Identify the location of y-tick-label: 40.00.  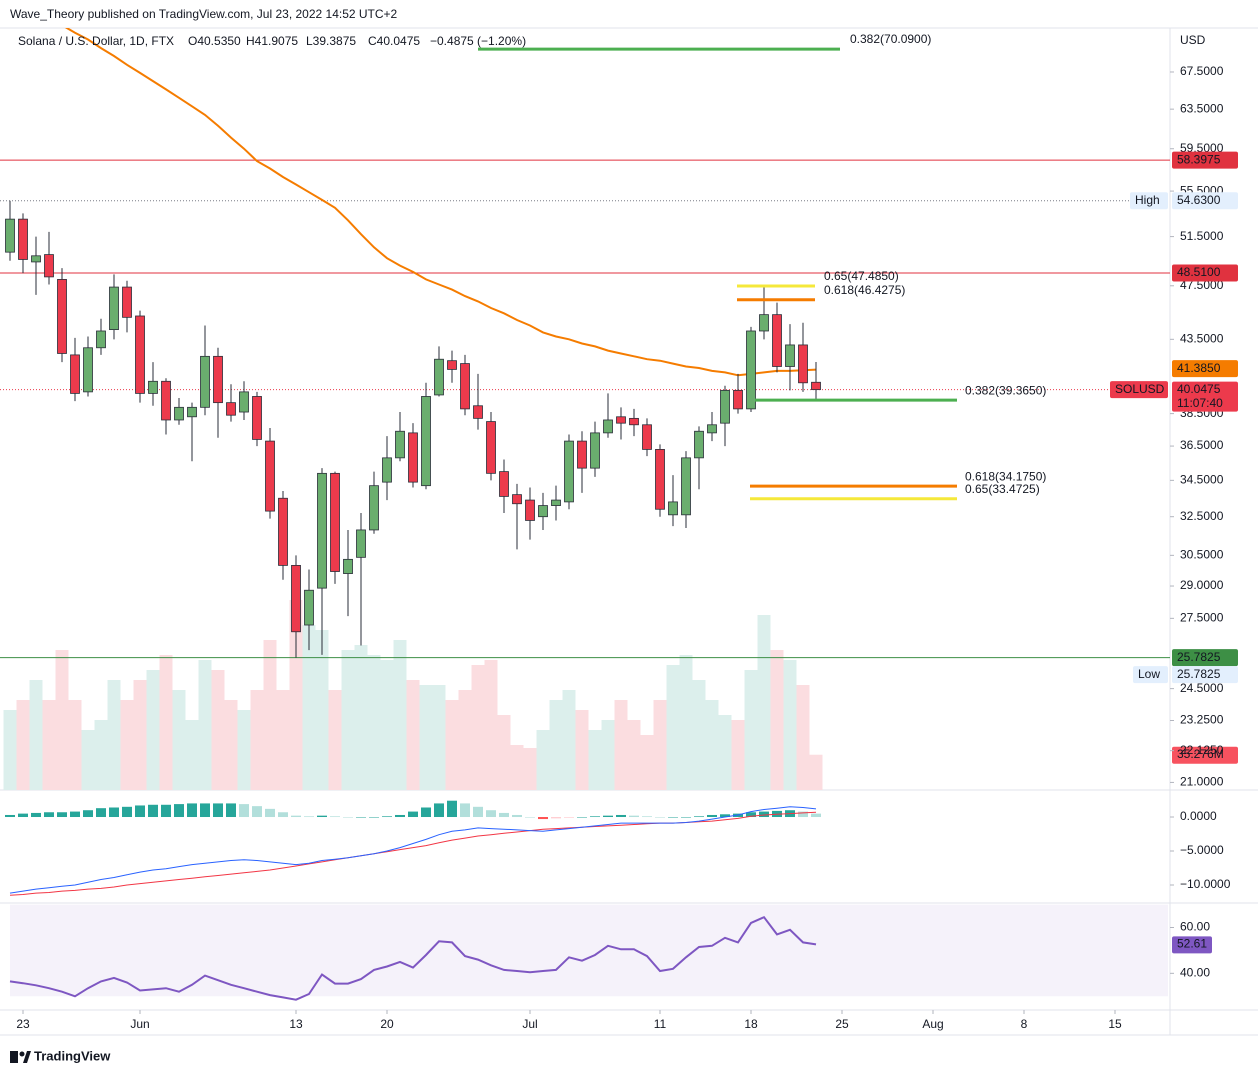
(1195, 973).